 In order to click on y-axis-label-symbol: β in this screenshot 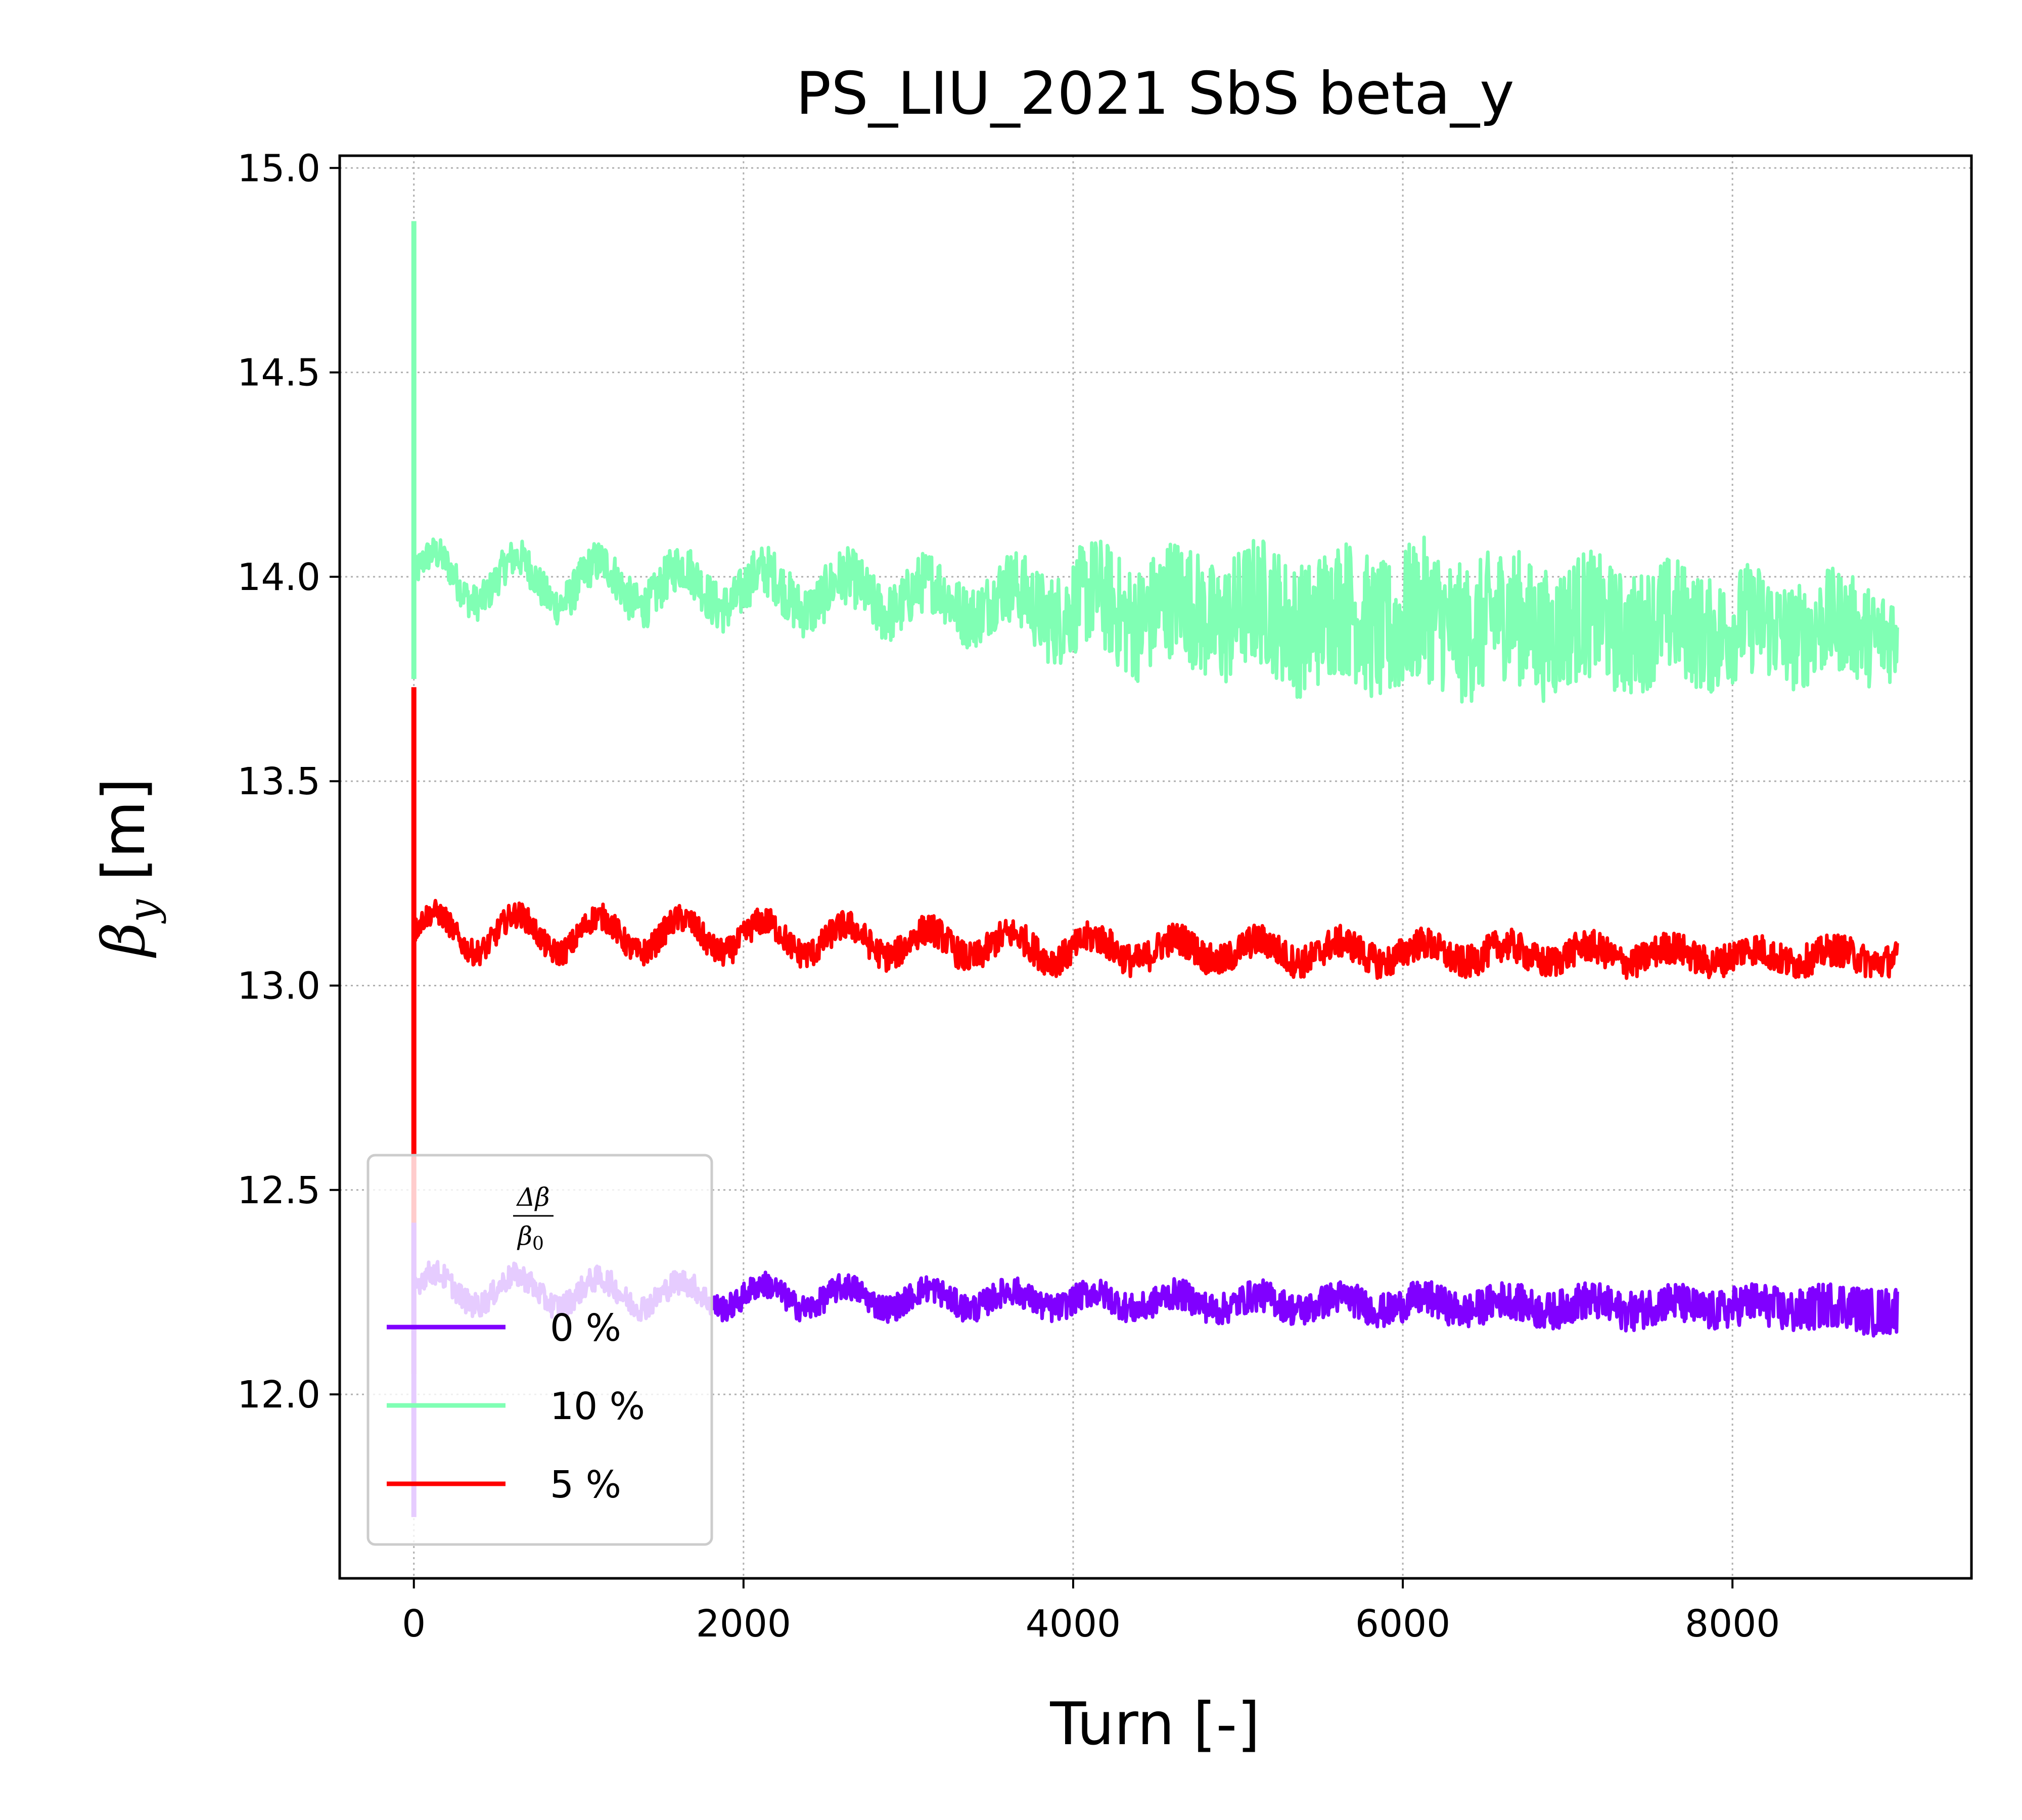, I will do `click(124, 940)`.